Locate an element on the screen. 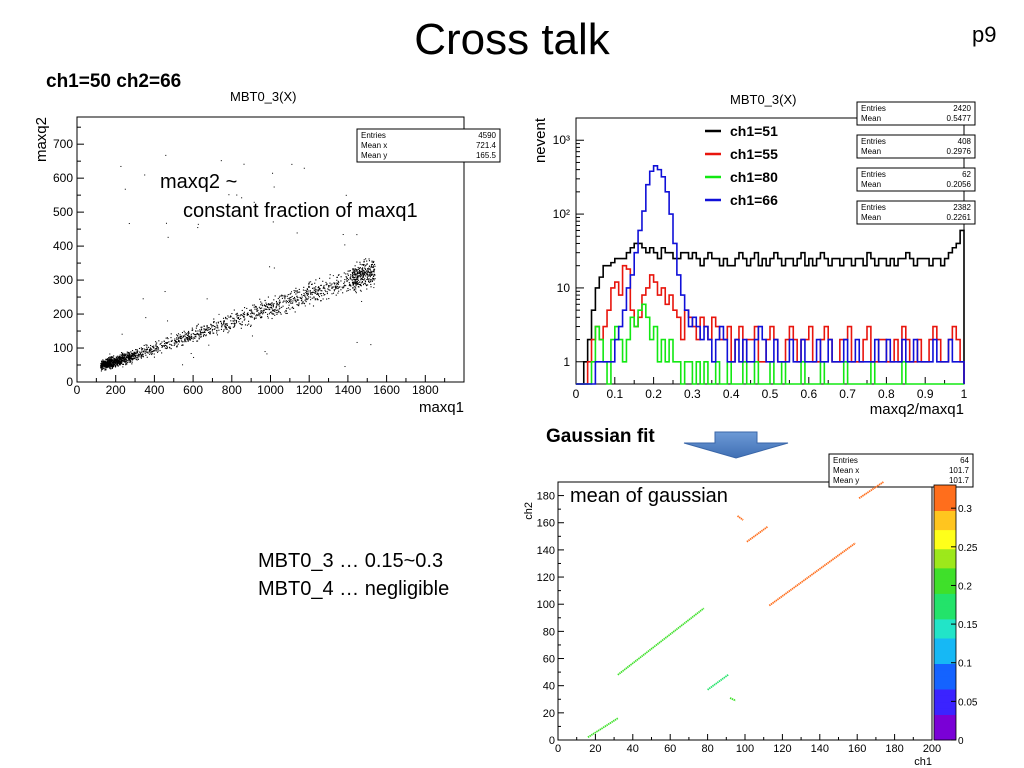 This screenshot has height=768, width=1024. scatter-x-tick-label: 400 is located at coordinates (154, 390).